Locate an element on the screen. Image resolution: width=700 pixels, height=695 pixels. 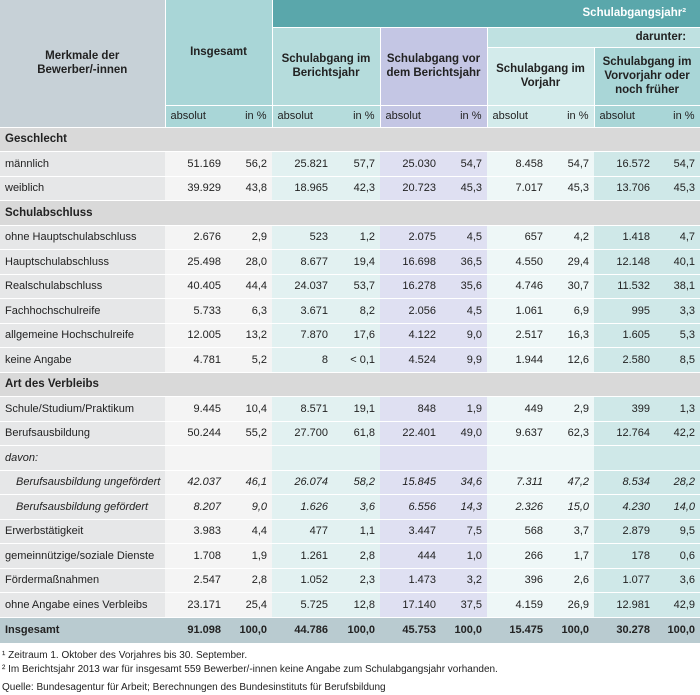
cell: 10,4 is located at coordinates (250, 409).